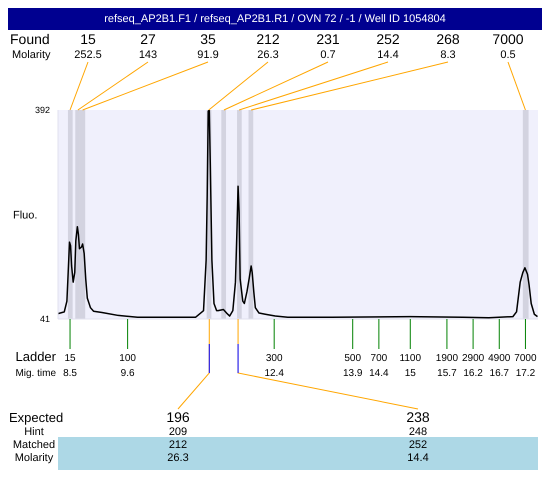  I want to click on annotation: 26.3, so click(268, 55).